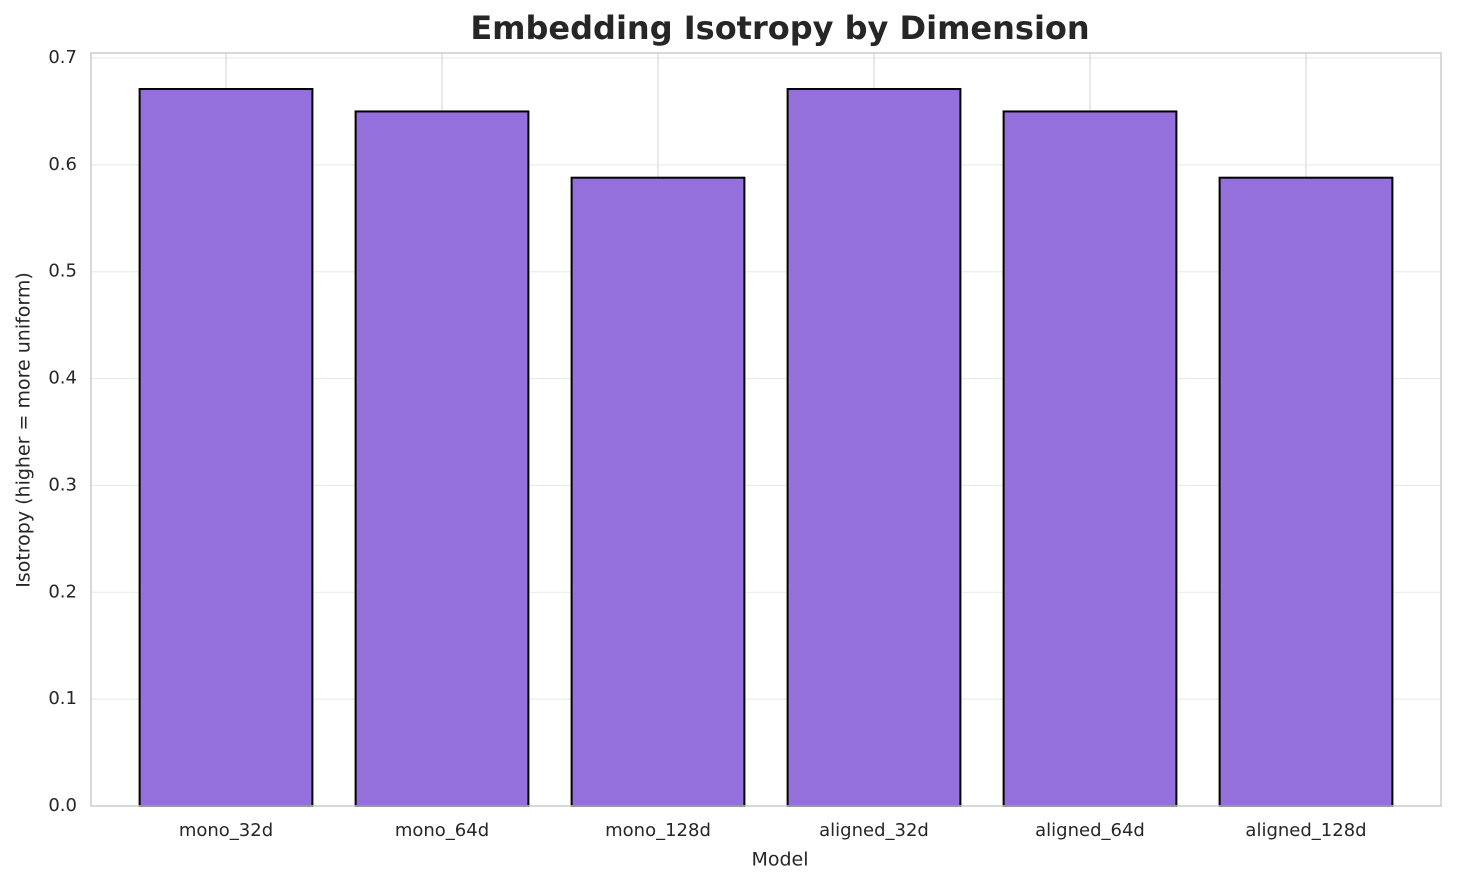  What do you see at coordinates (24, 430) in the screenshot?
I see `y-axis-label: Isotropy (higher = more uniform)` at bounding box center [24, 430].